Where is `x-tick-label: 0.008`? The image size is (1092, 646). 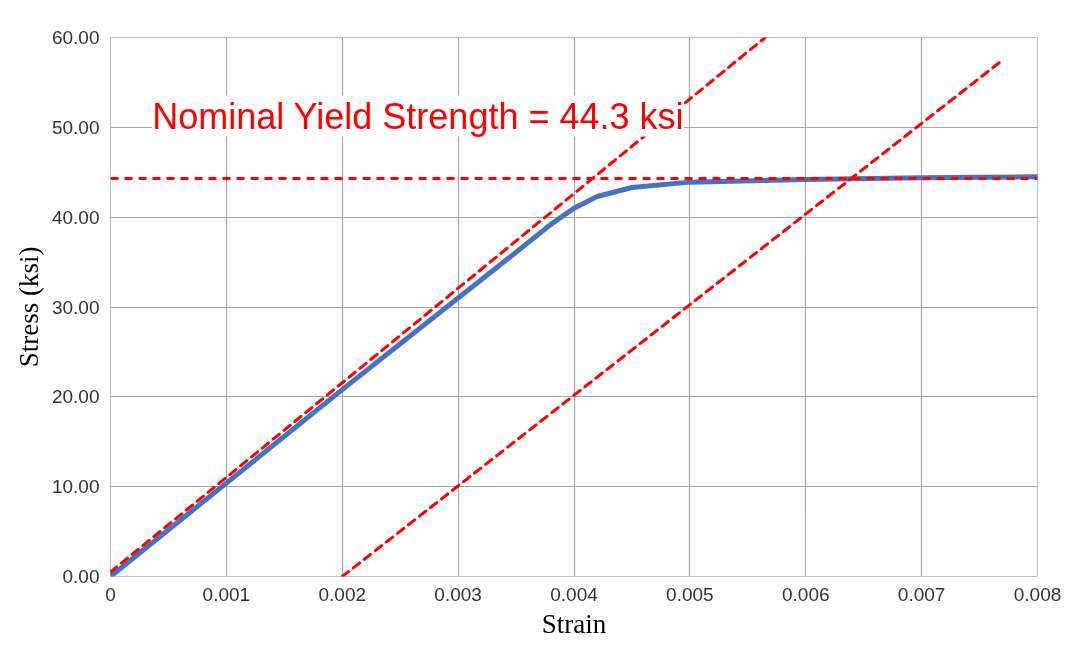 x-tick-label: 0.008 is located at coordinates (1037, 594).